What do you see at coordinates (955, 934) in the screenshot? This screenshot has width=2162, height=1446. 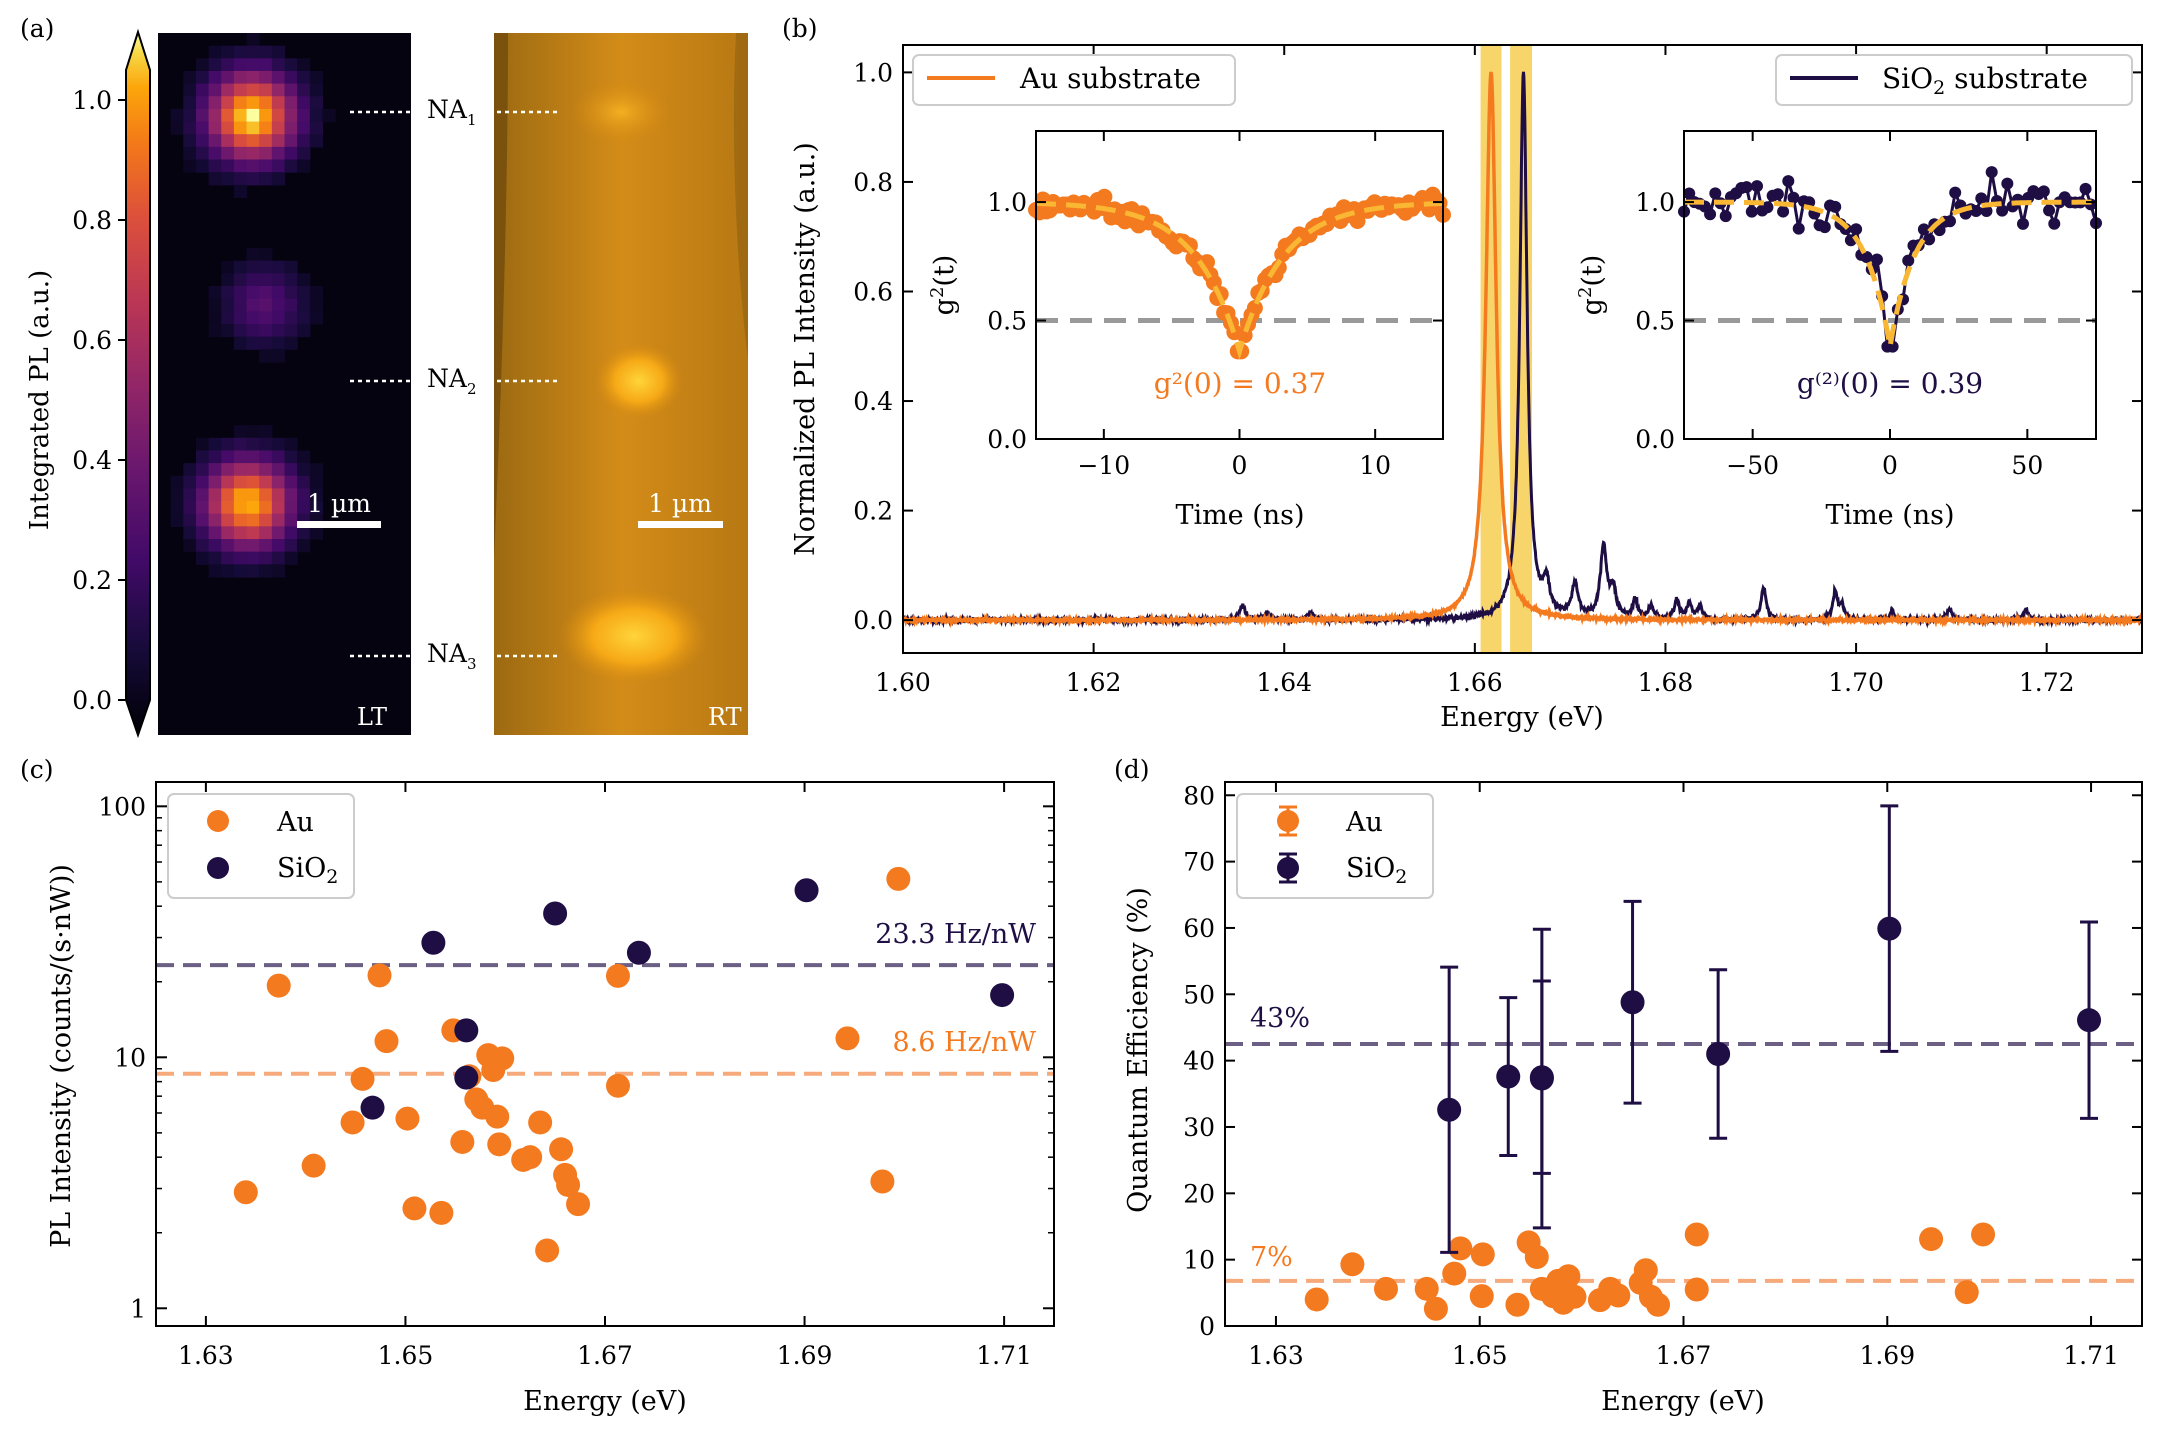 I see `panel-c-sio2-rate-label: 23.3 Hz/nW` at bounding box center [955, 934].